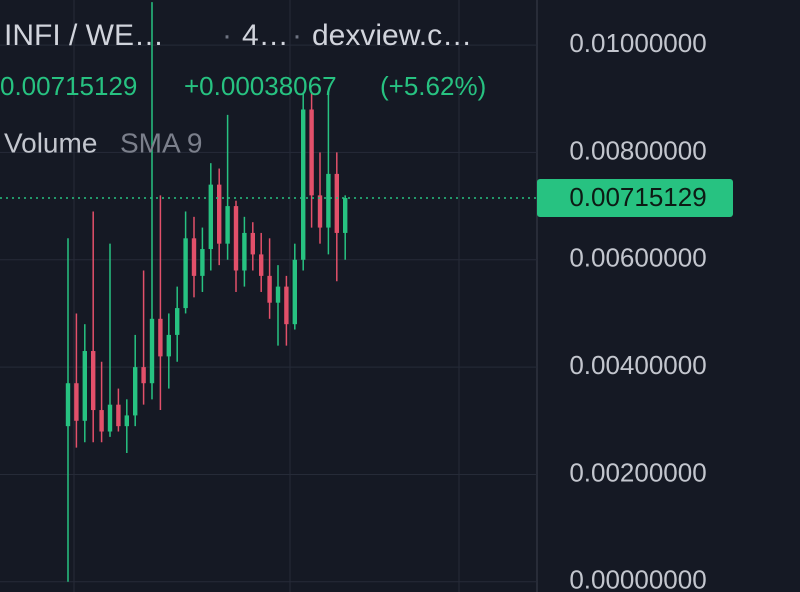 The width and height of the screenshot is (800, 592). What do you see at coordinates (637, 472) in the screenshot?
I see `y-tick-label: 0.00200000` at bounding box center [637, 472].